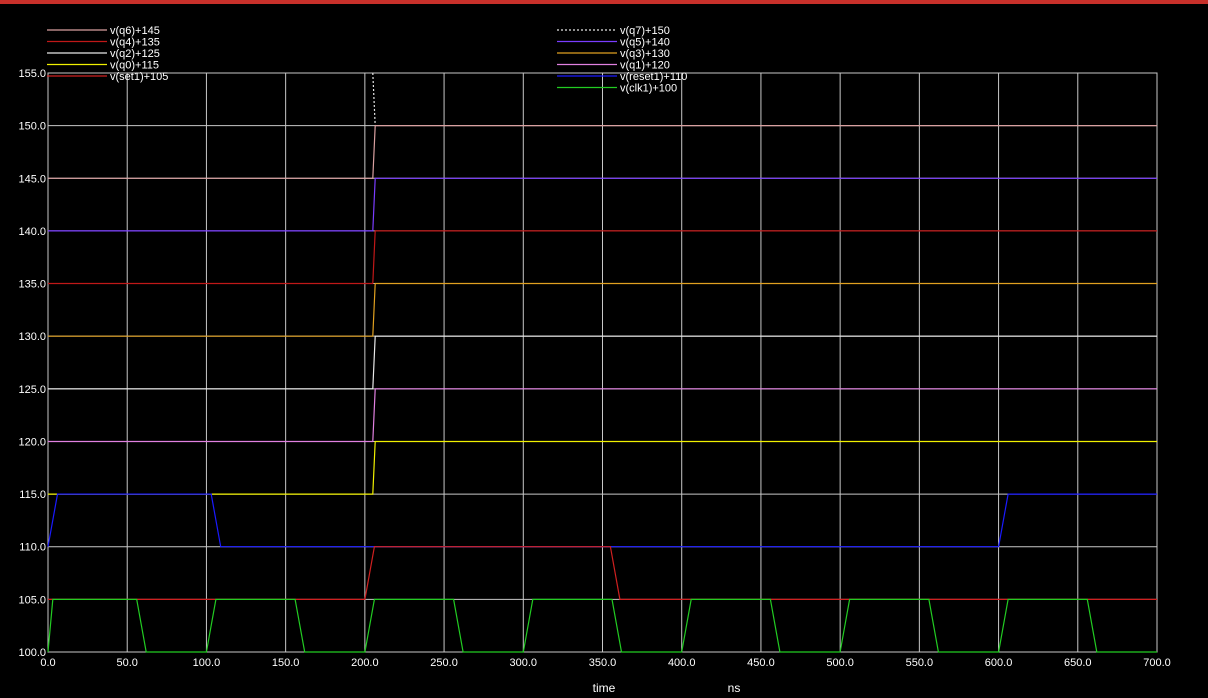  Describe the element at coordinates (734, 688) in the screenshot. I see `x-axis-unit: ns` at that location.